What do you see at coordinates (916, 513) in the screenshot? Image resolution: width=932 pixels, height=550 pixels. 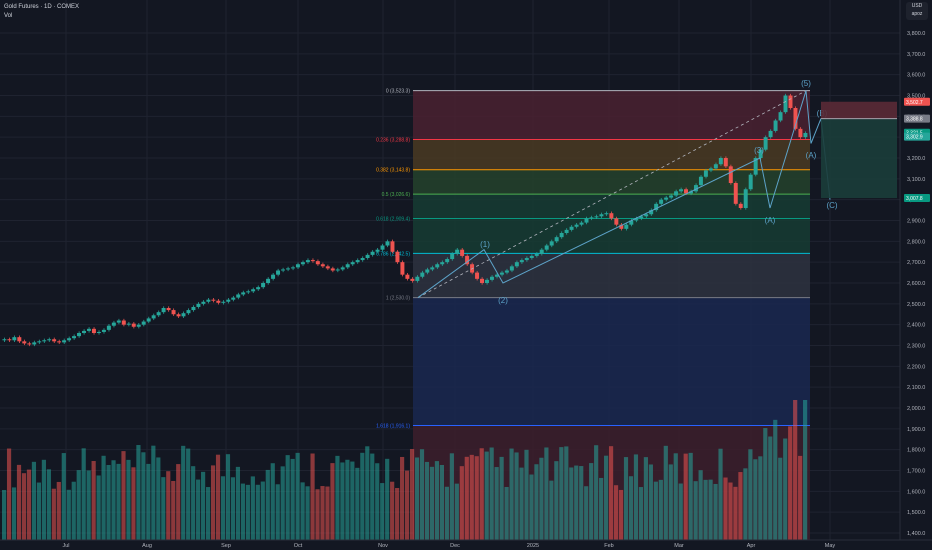 I see `y-tick-label: 1,500.0` at bounding box center [916, 513].